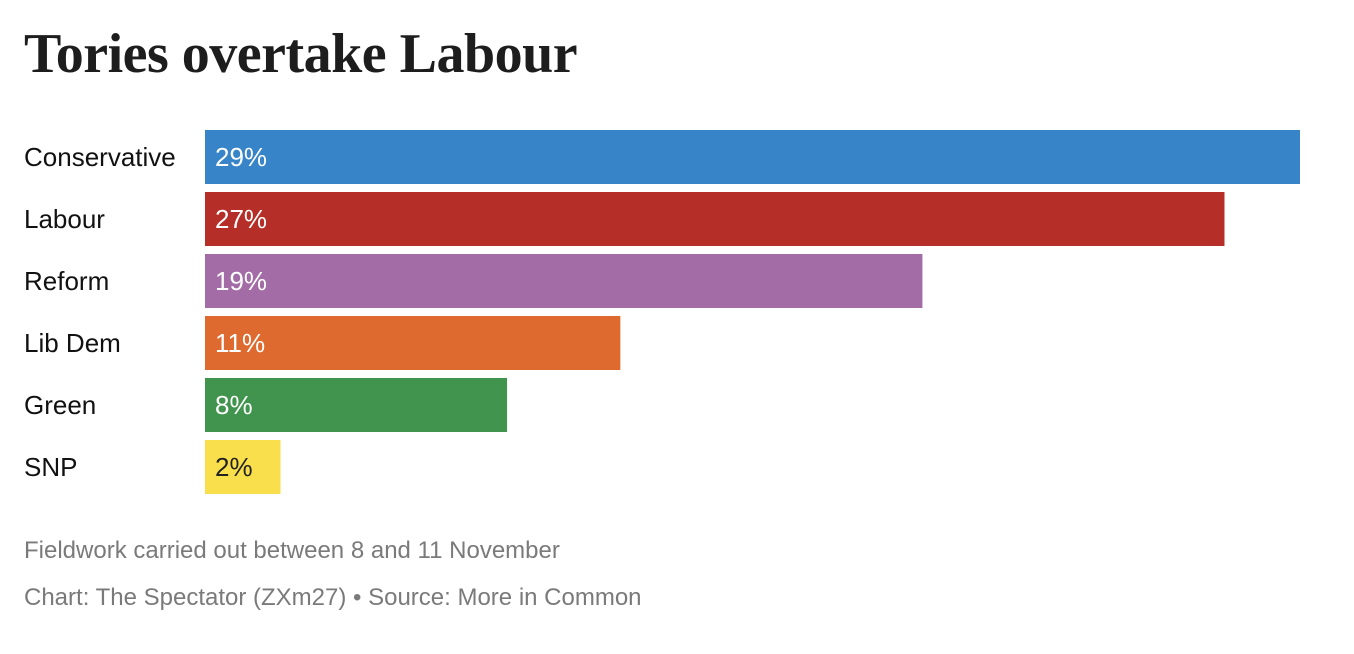 The height and width of the screenshot is (654, 1354). What do you see at coordinates (241, 219) in the screenshot?
I see `value-label: 27%` at bounding box center [241, 219].